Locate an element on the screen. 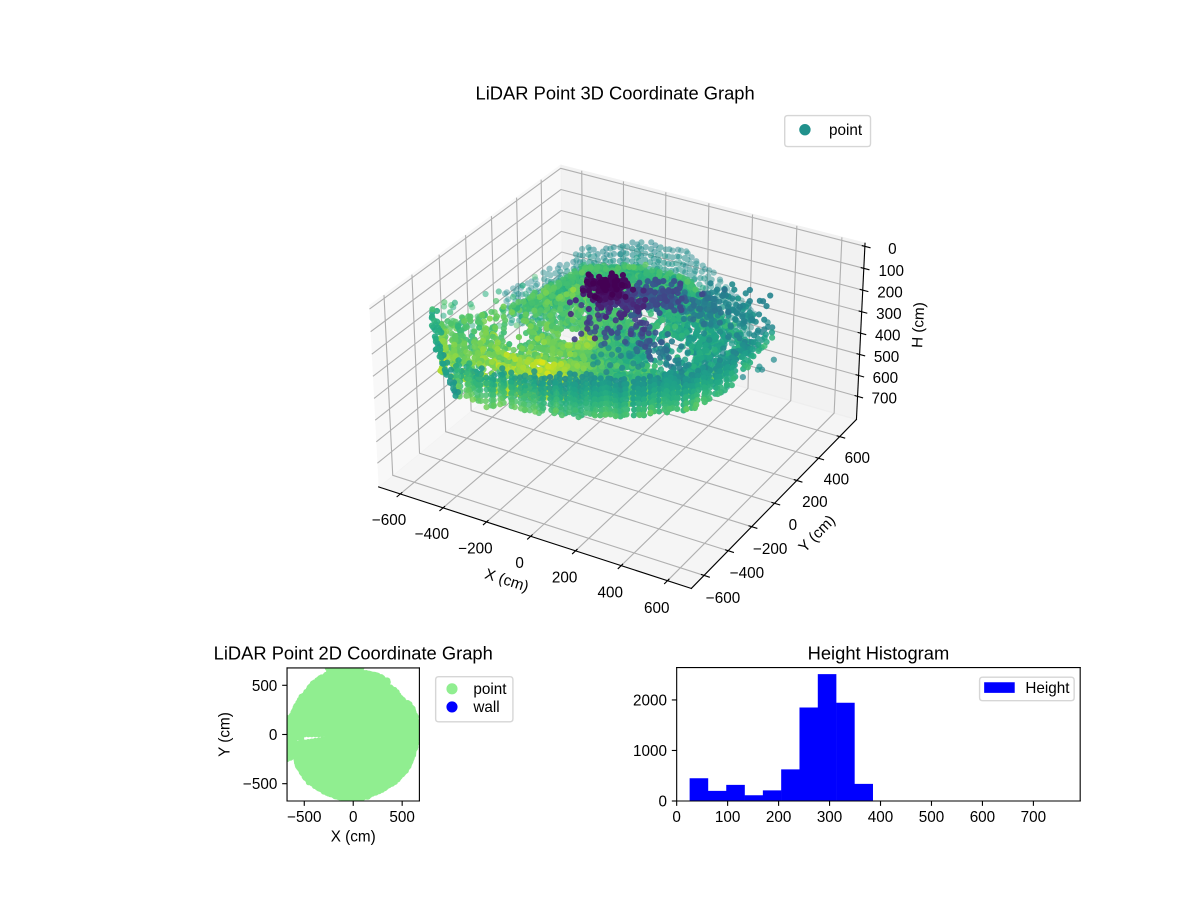 This screenshot has height=900, width=1200. svg-text:LiDAR Point 2D Coordinate Grap: LiDAR Point 2D Coordinate Graph is located at coordinates (353, 653).